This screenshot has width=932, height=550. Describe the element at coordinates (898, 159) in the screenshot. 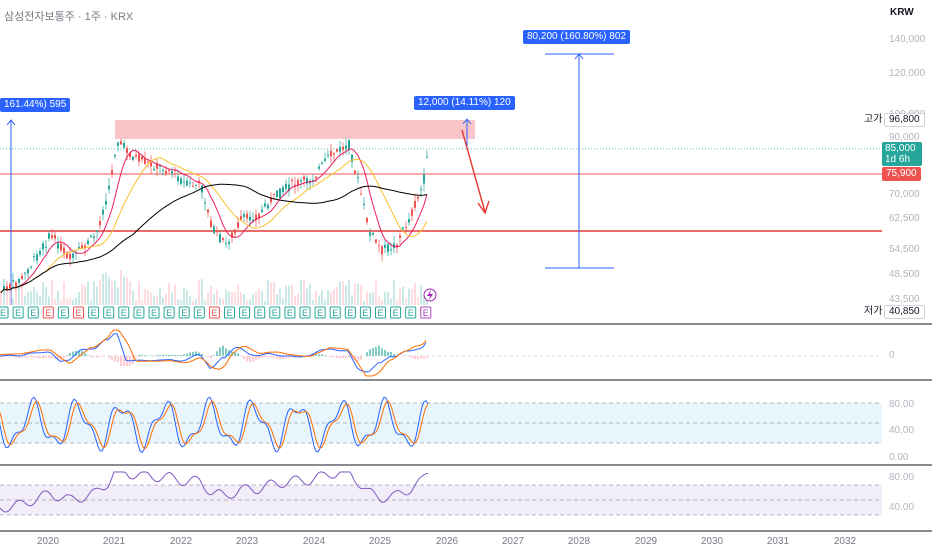

I see `bar-countdown: 1d 6h` at that location.